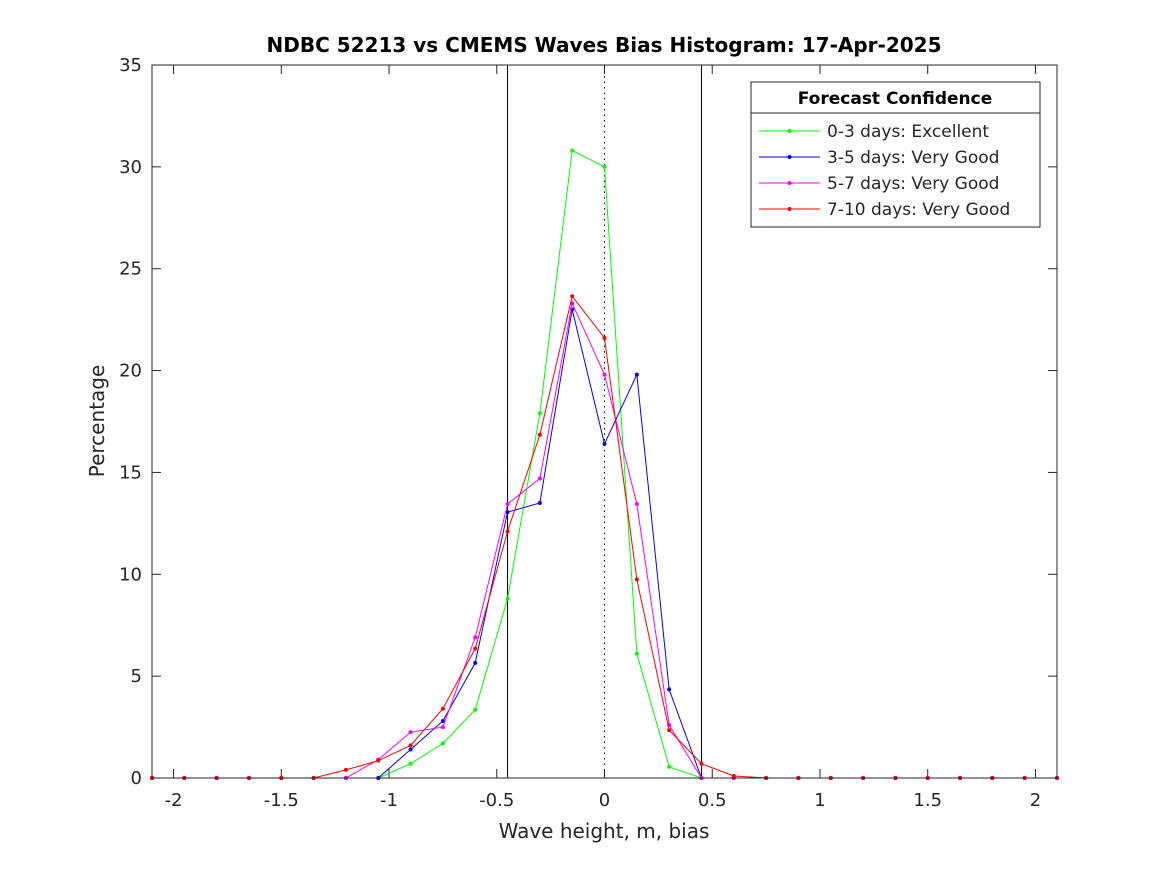  What do you see at coordinates (389, 800) in the screenshot?
I see `x-tick-label: -1` at bounding box center [389, 800].